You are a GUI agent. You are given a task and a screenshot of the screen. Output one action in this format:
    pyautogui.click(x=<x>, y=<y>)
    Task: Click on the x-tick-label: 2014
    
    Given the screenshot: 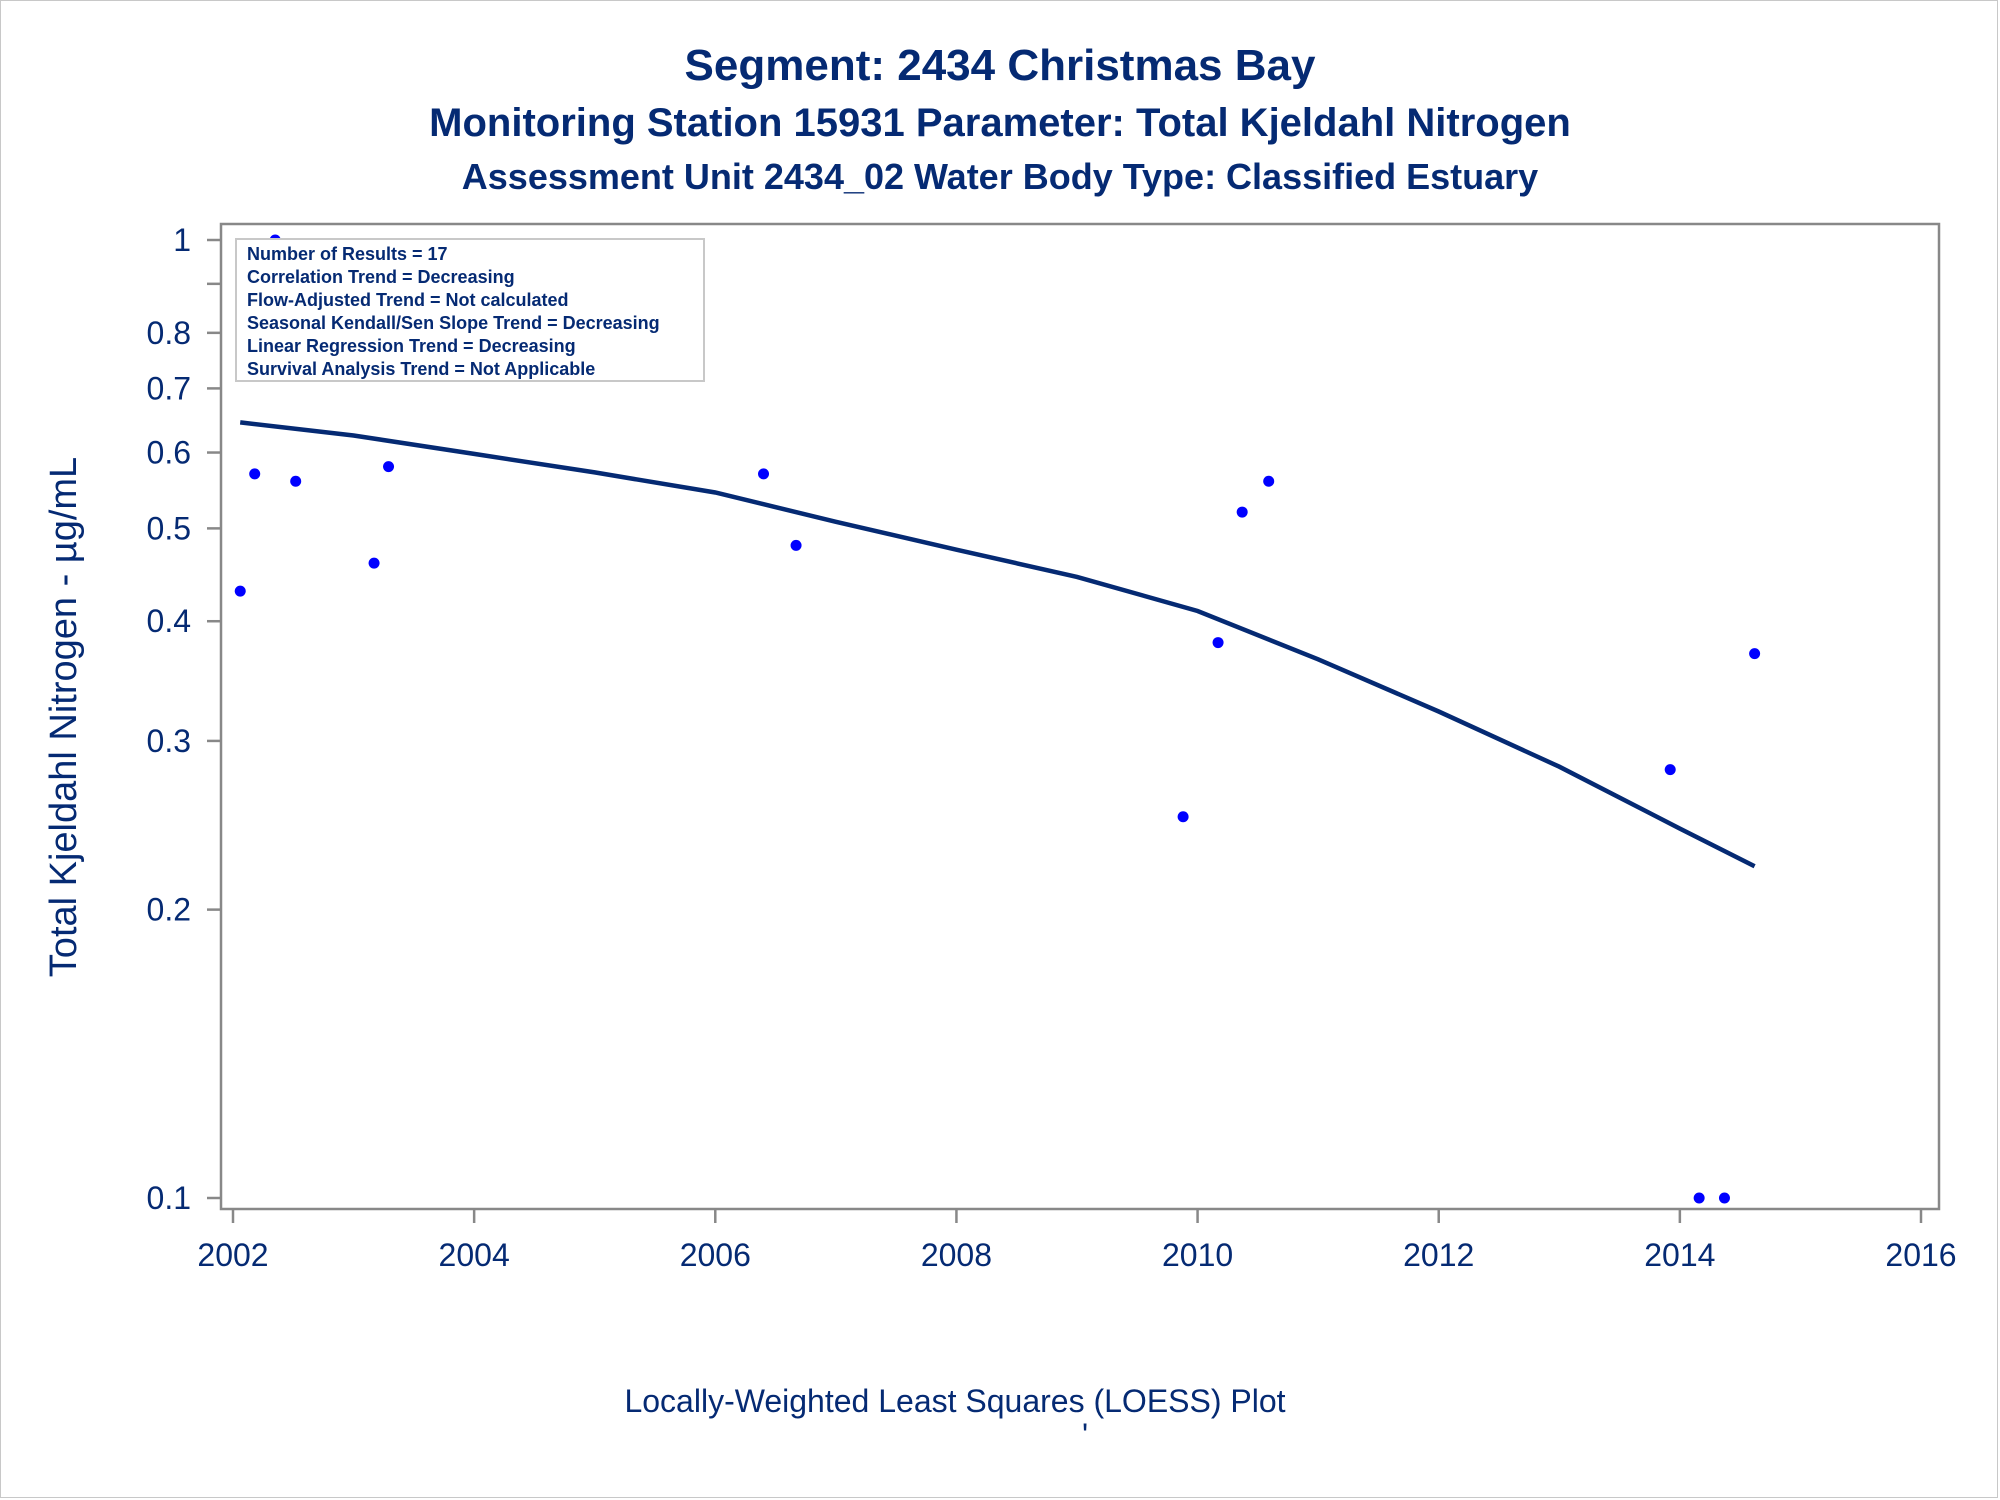 What is the action you would take?
    pyautogui.click(x=1679, y=1255)
    